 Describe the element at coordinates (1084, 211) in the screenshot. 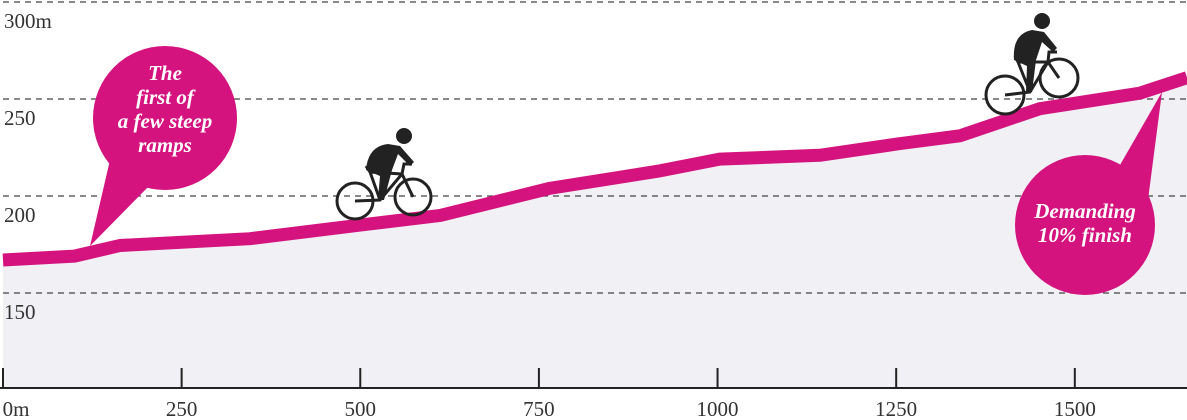

I see `annotation-text: Demanding` at that location.